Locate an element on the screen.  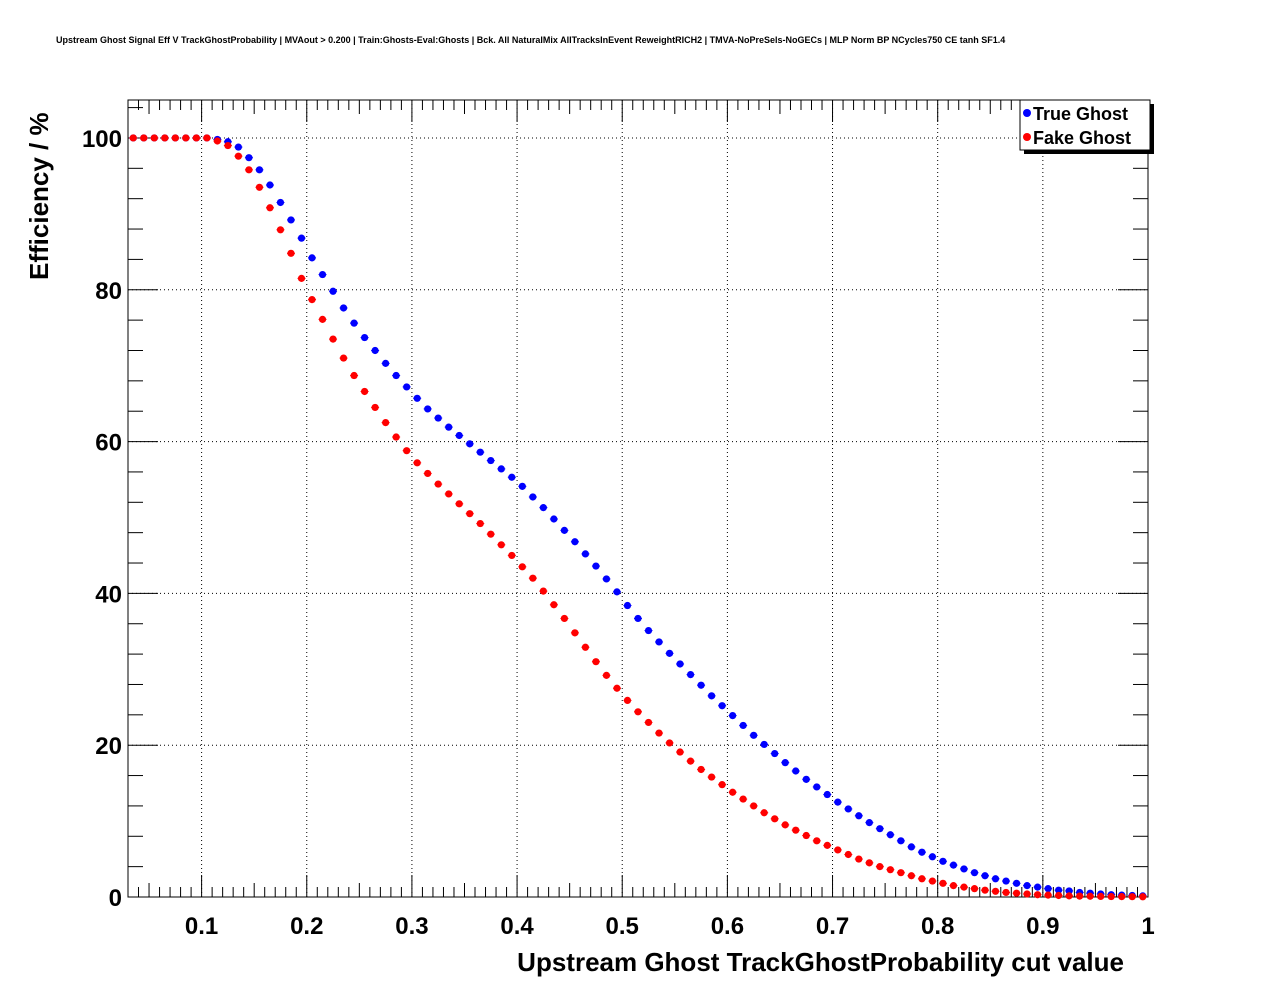
x-tick-label: 0.9 is located at coordinates (1042, 926).